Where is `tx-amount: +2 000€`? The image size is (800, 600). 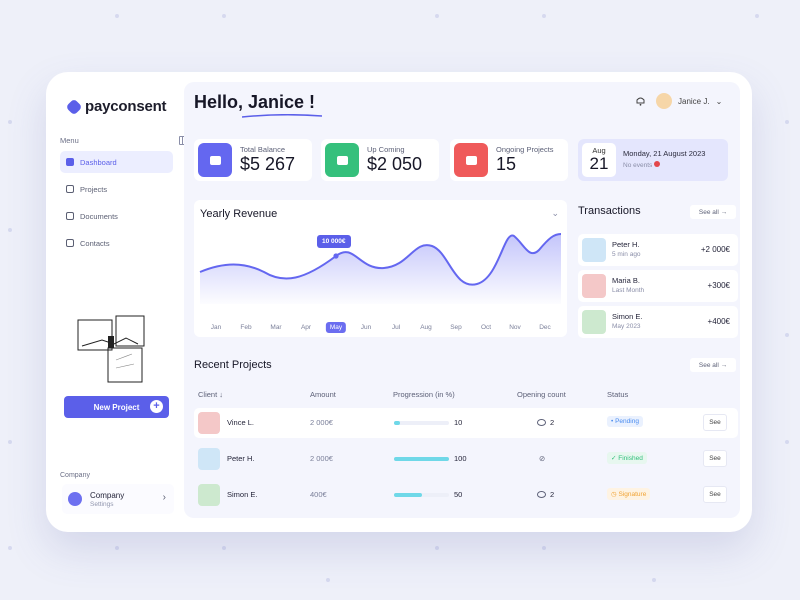 tx-amount: +2 000€ is located at coordinates (715, 249).